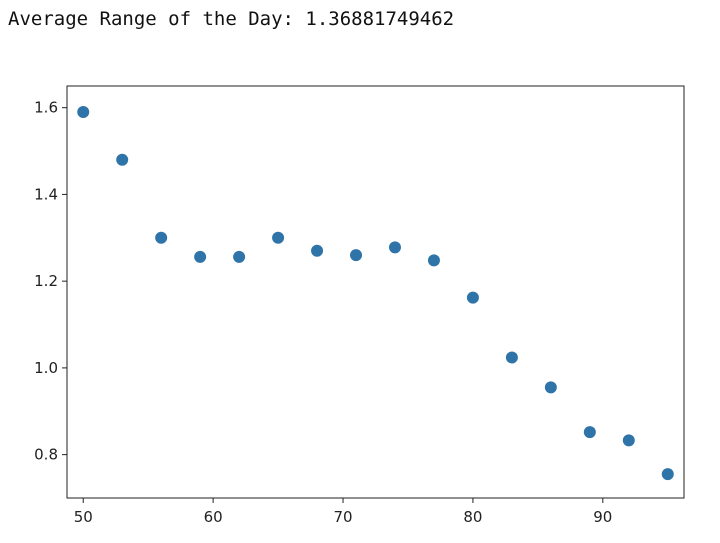 This screenshot has width=720, height=543. I want to click on x-axis: 50 60 70 80 90, so click(343, 512).